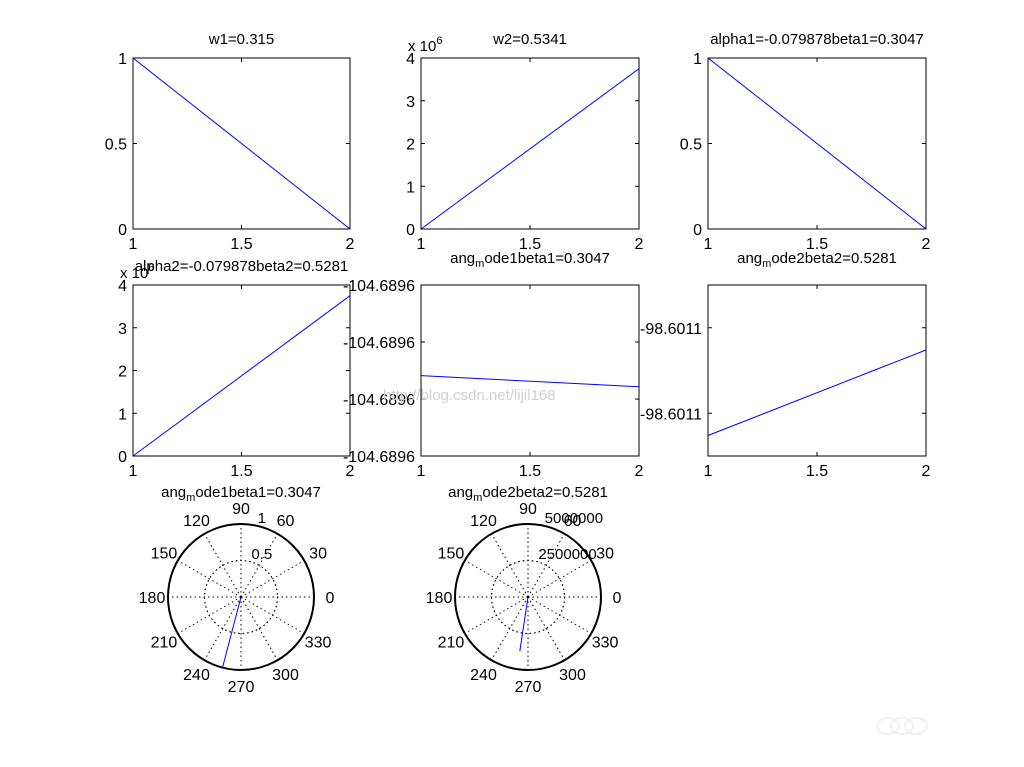 The image size is (1024, 767). Describe the element at coordinates (122, 372) in the screenshot. I see `y-tick-label: 2` at that location.